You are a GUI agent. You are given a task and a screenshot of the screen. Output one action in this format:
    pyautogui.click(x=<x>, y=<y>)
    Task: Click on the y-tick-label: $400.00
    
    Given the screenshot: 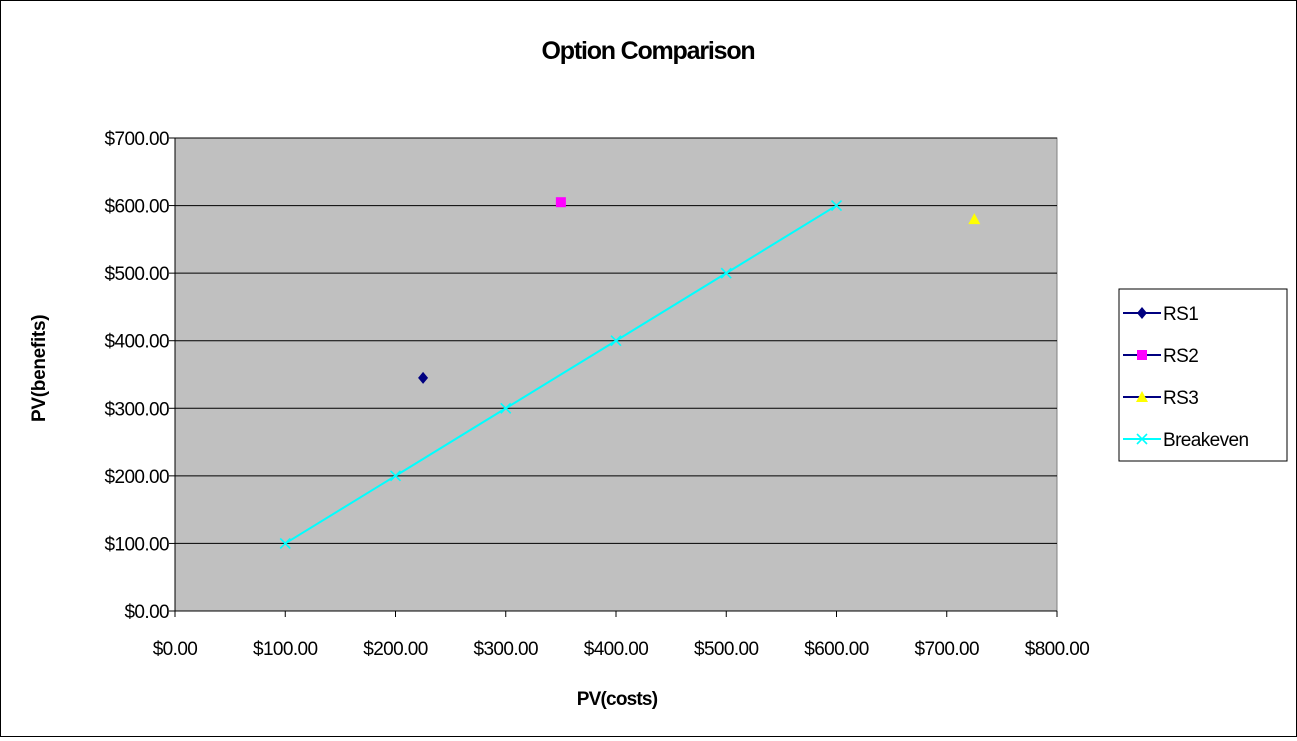 What is the action you would take?
    pyautogui.click(x=137, y=342)
    